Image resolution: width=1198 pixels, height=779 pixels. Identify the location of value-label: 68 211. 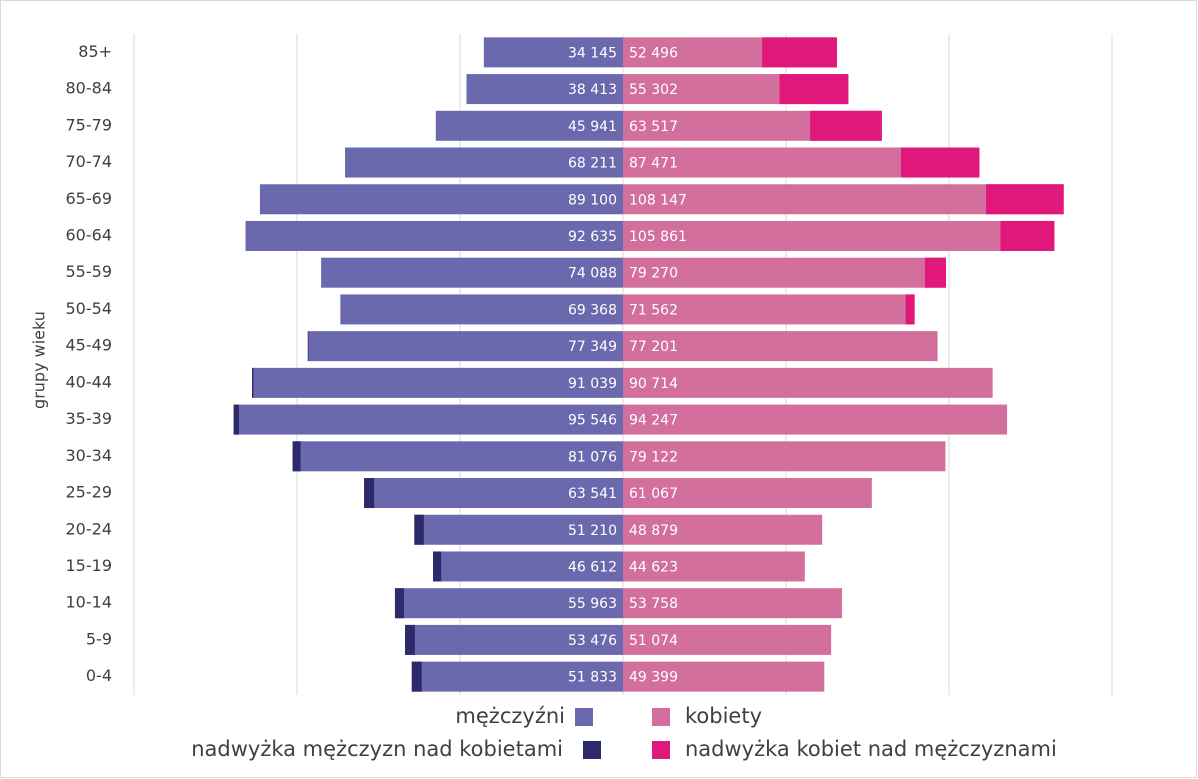
(592, 164).